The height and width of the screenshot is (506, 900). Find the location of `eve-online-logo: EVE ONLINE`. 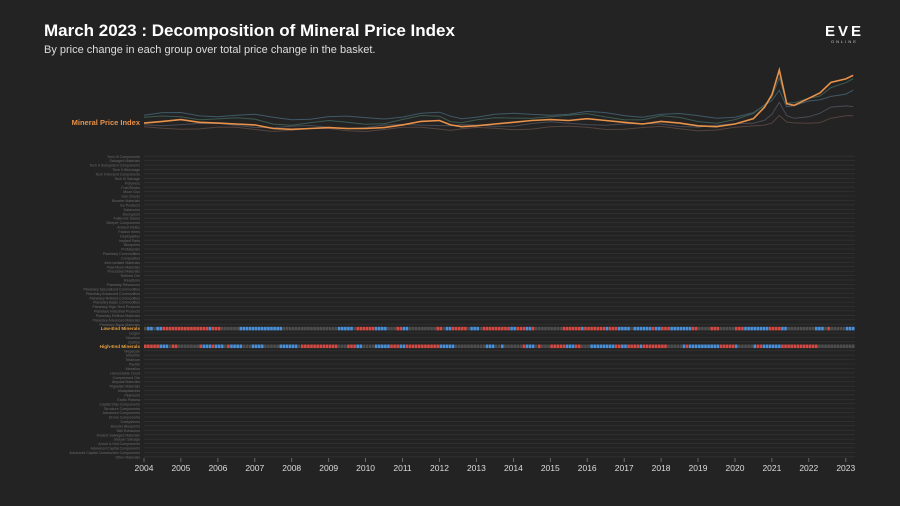

eve-online-logo: EVE ONLINE is located at coordinates (844, 34).